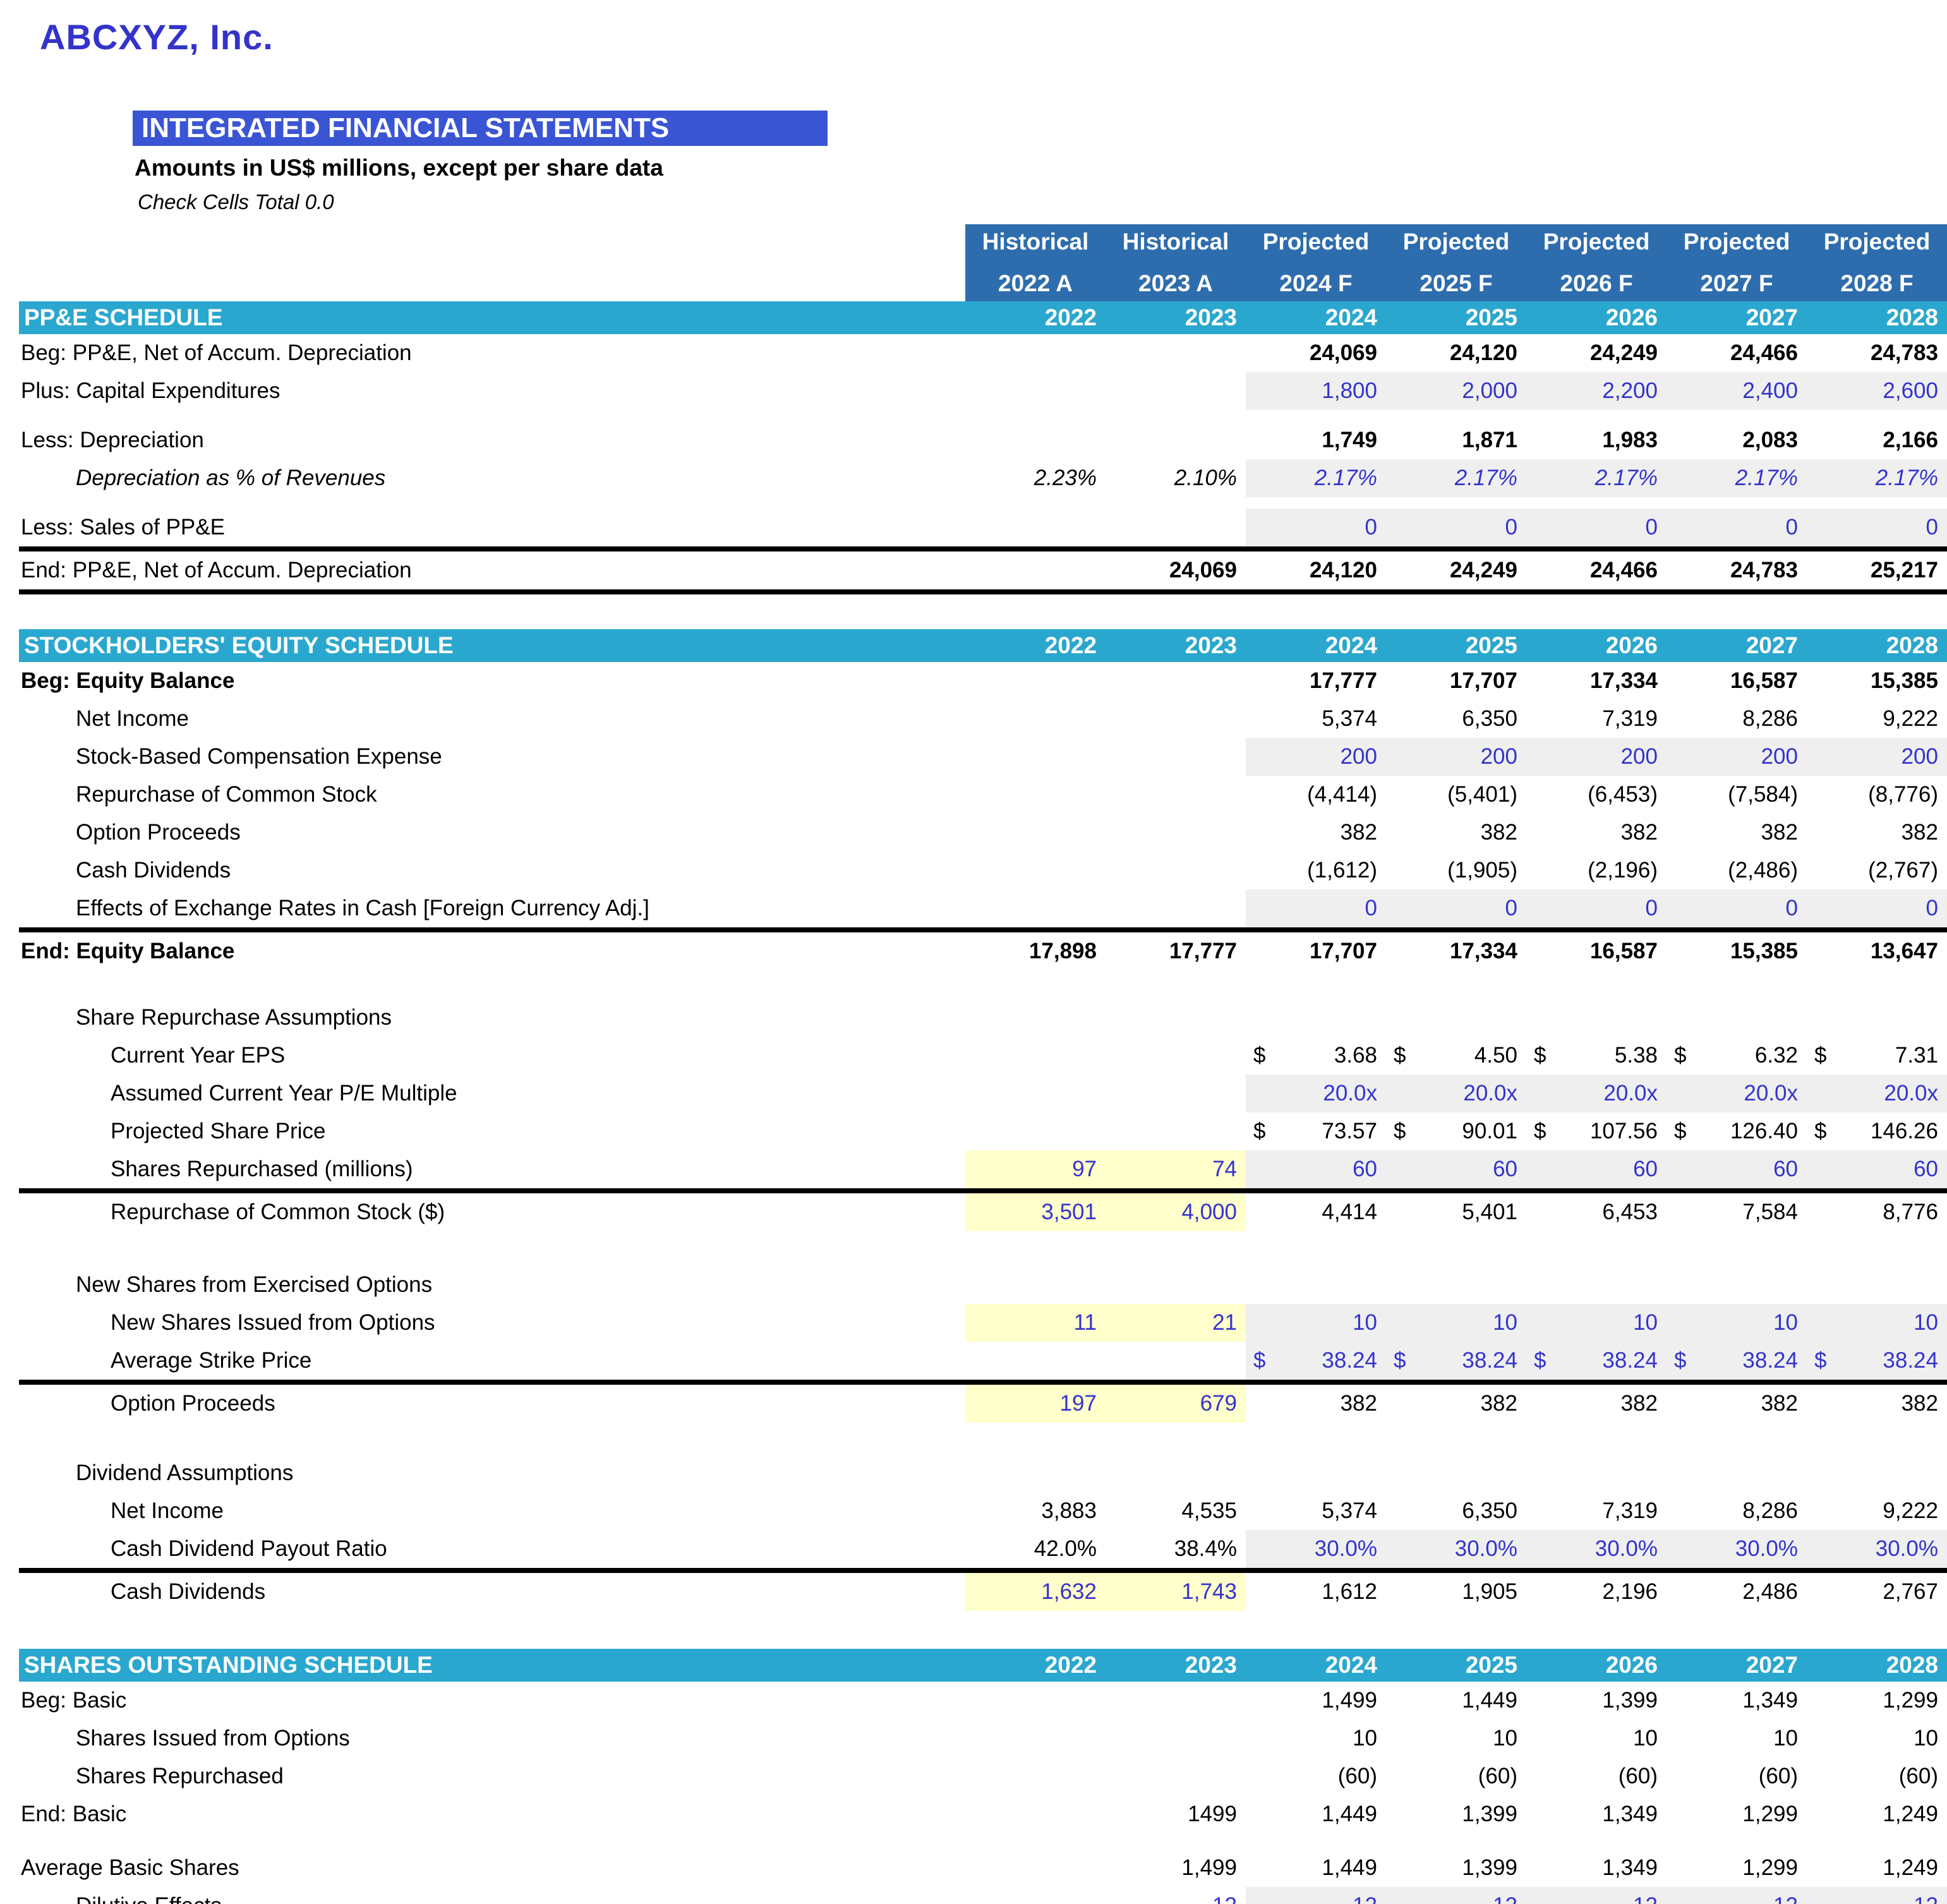 The image size is (1947, 1904). What do you see at coordinates (211, 1360) in the screenshot?
I see `row-label: Average Strike Price` at bounding box center [211, 1360].